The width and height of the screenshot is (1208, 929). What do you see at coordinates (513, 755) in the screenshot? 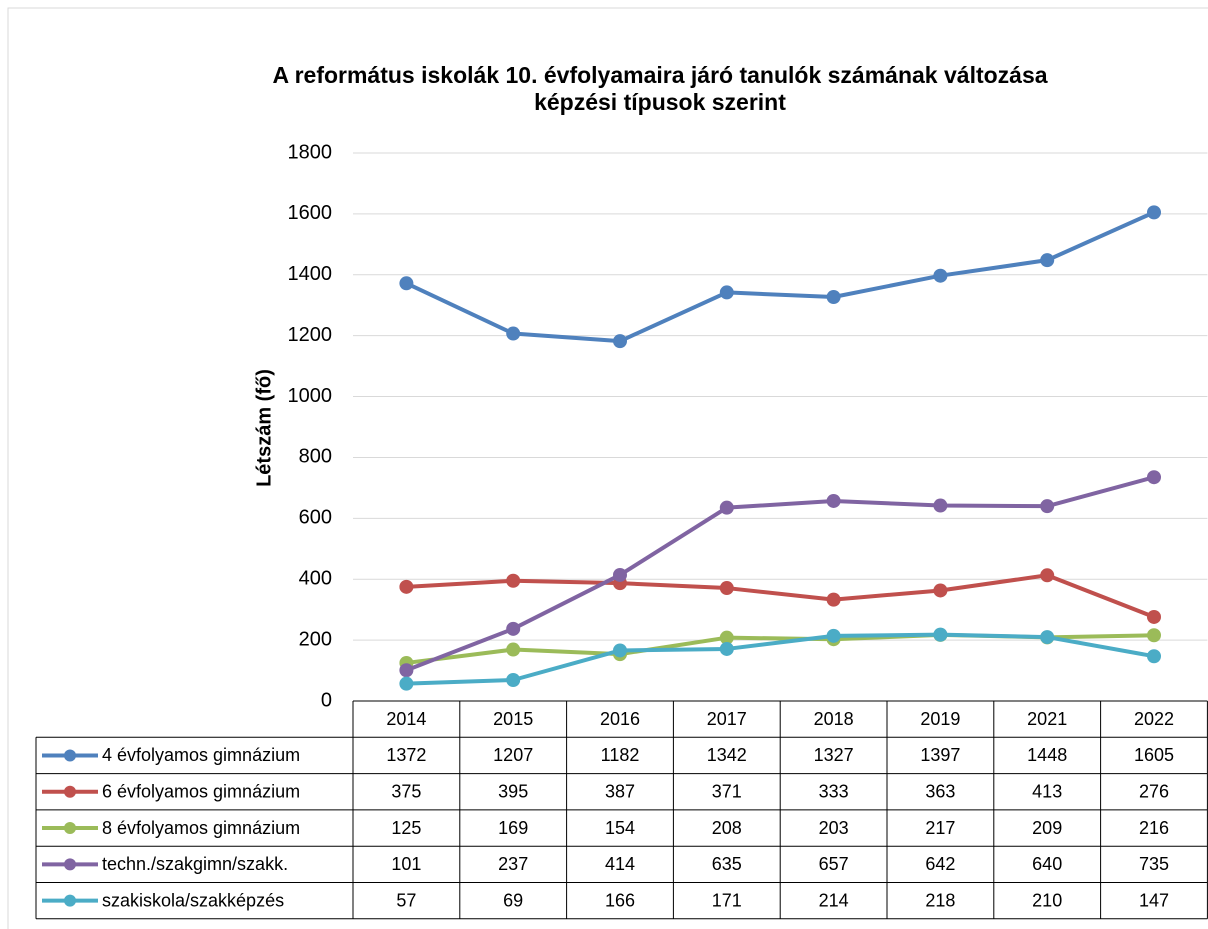
I see `table-cell: 1207` at bounding box center [513, 755].